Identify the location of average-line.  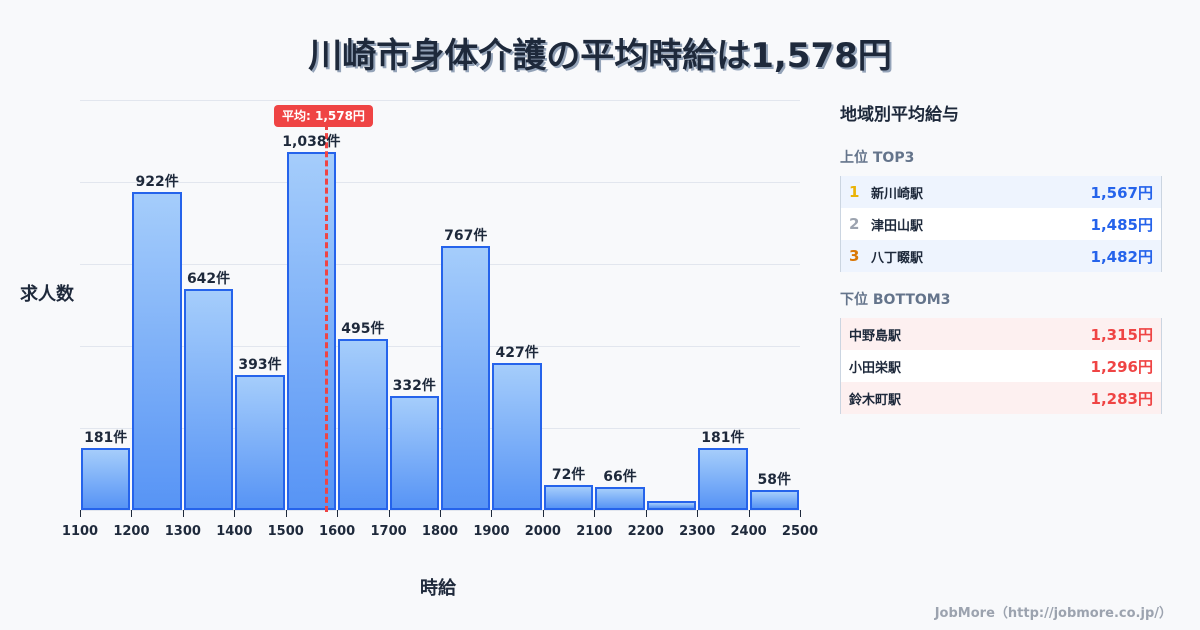
(326, 318).